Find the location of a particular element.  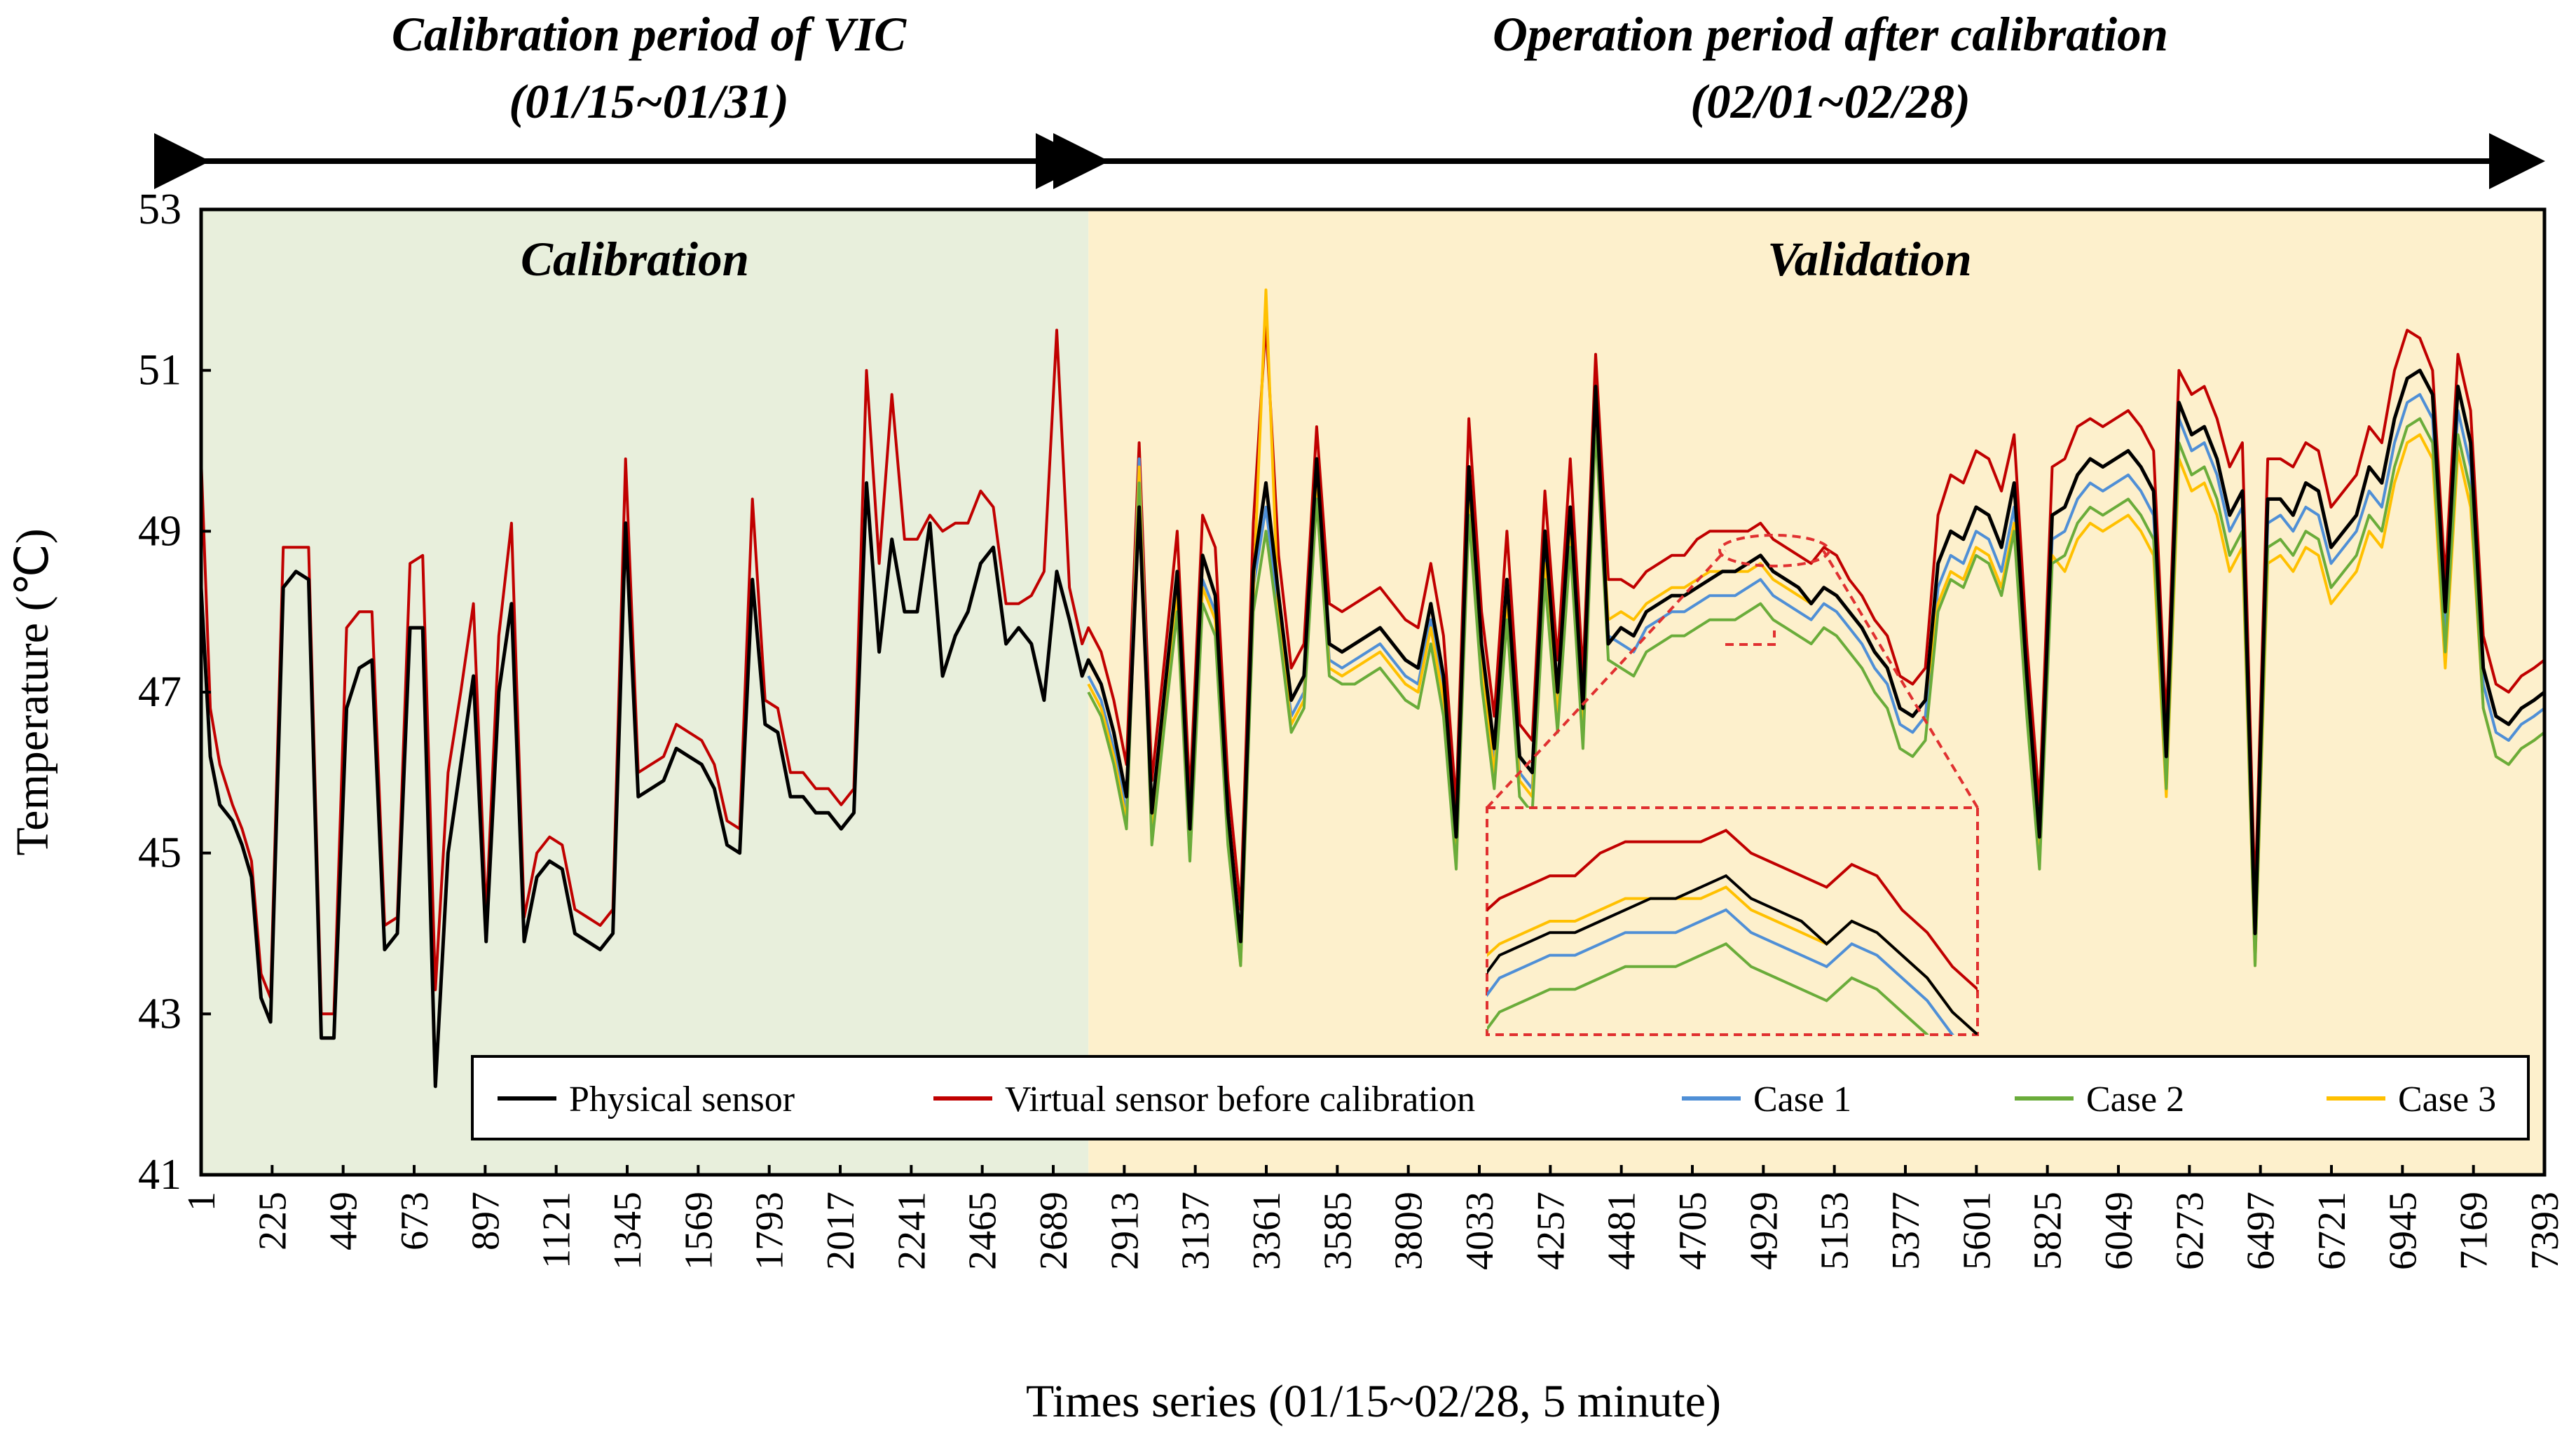

x-tick-label: 673 is located at coordinates (415, 1221).